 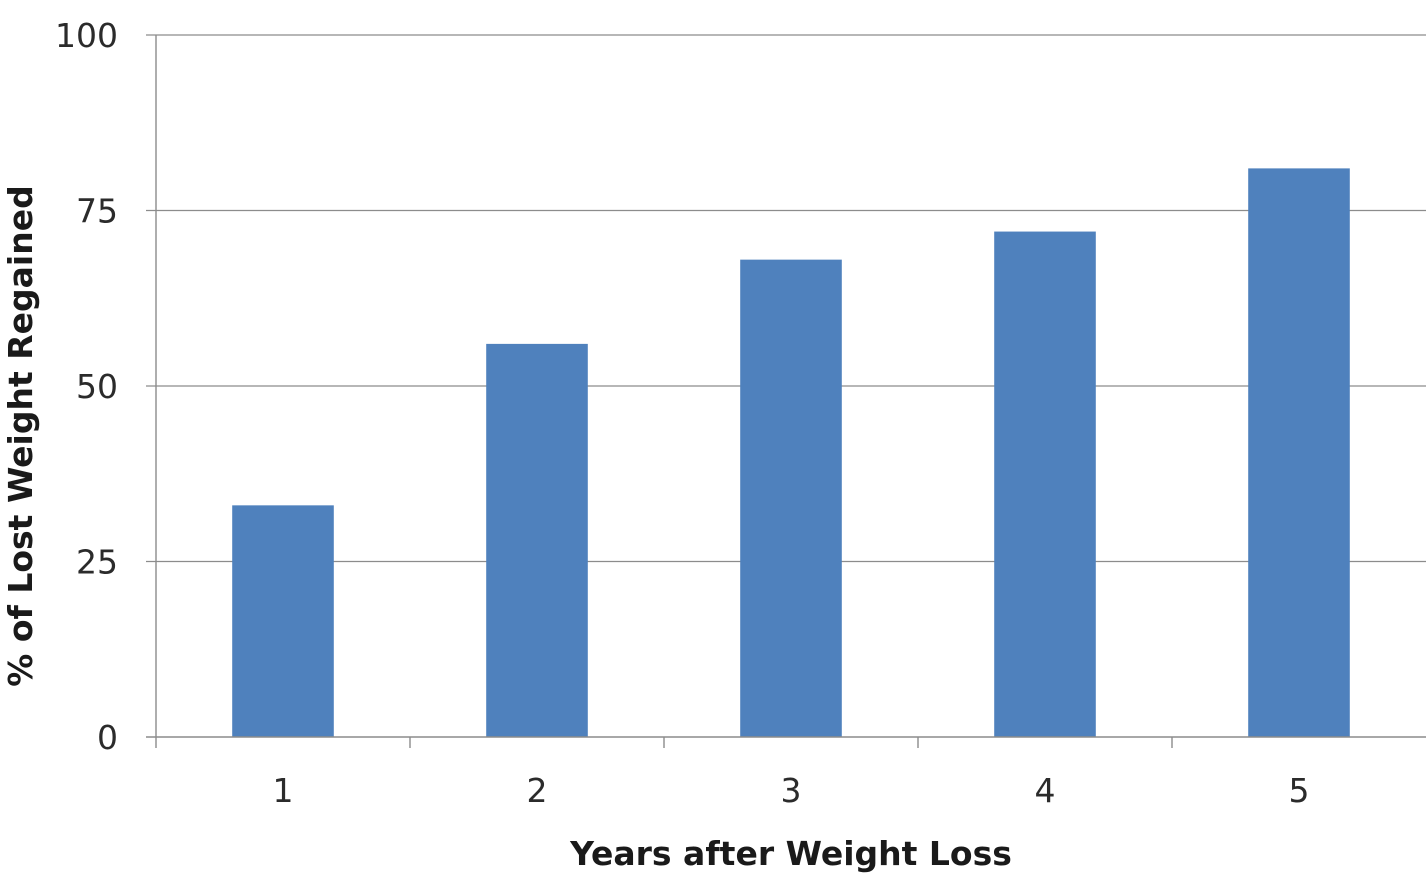 I want to click on x-axis-title: Years after Weight Loss, so click(x=790, y=853).